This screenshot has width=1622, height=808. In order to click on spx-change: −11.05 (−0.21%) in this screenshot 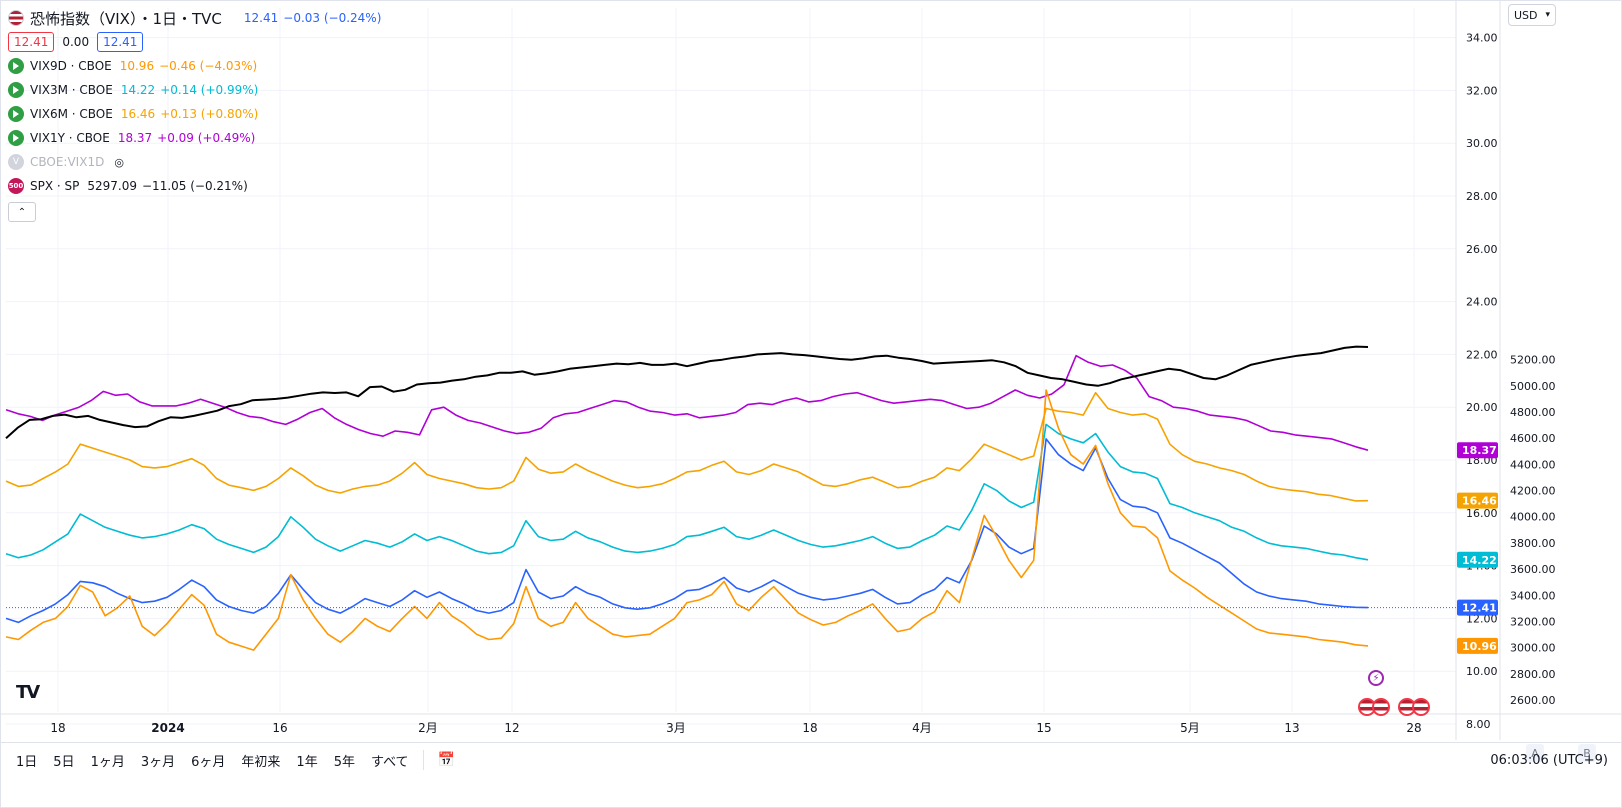, I will do `click(195, 186)`.